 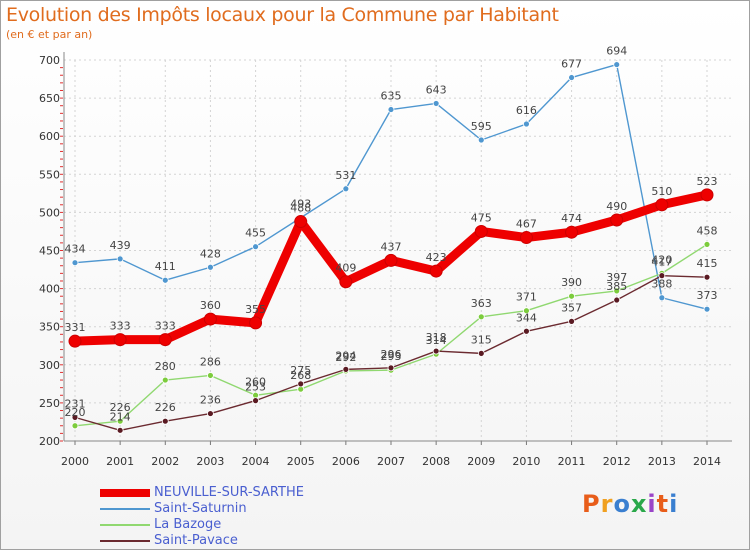 I want to click on data-label-saint-pavace: 315, so click(x=481, y=339).